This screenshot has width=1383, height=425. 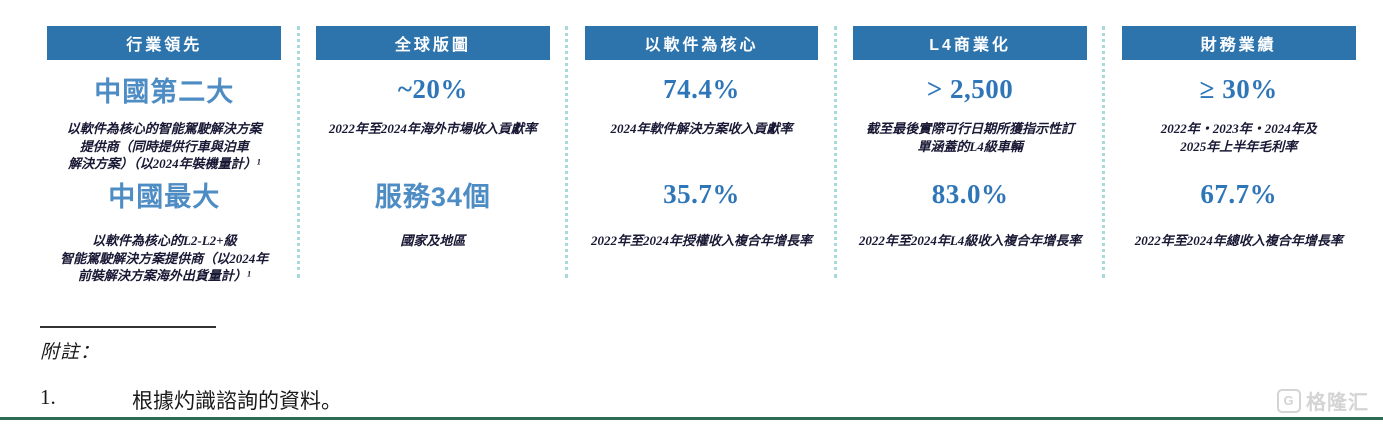 I want to click on footnotes-divider, so click(x=128, y=327).